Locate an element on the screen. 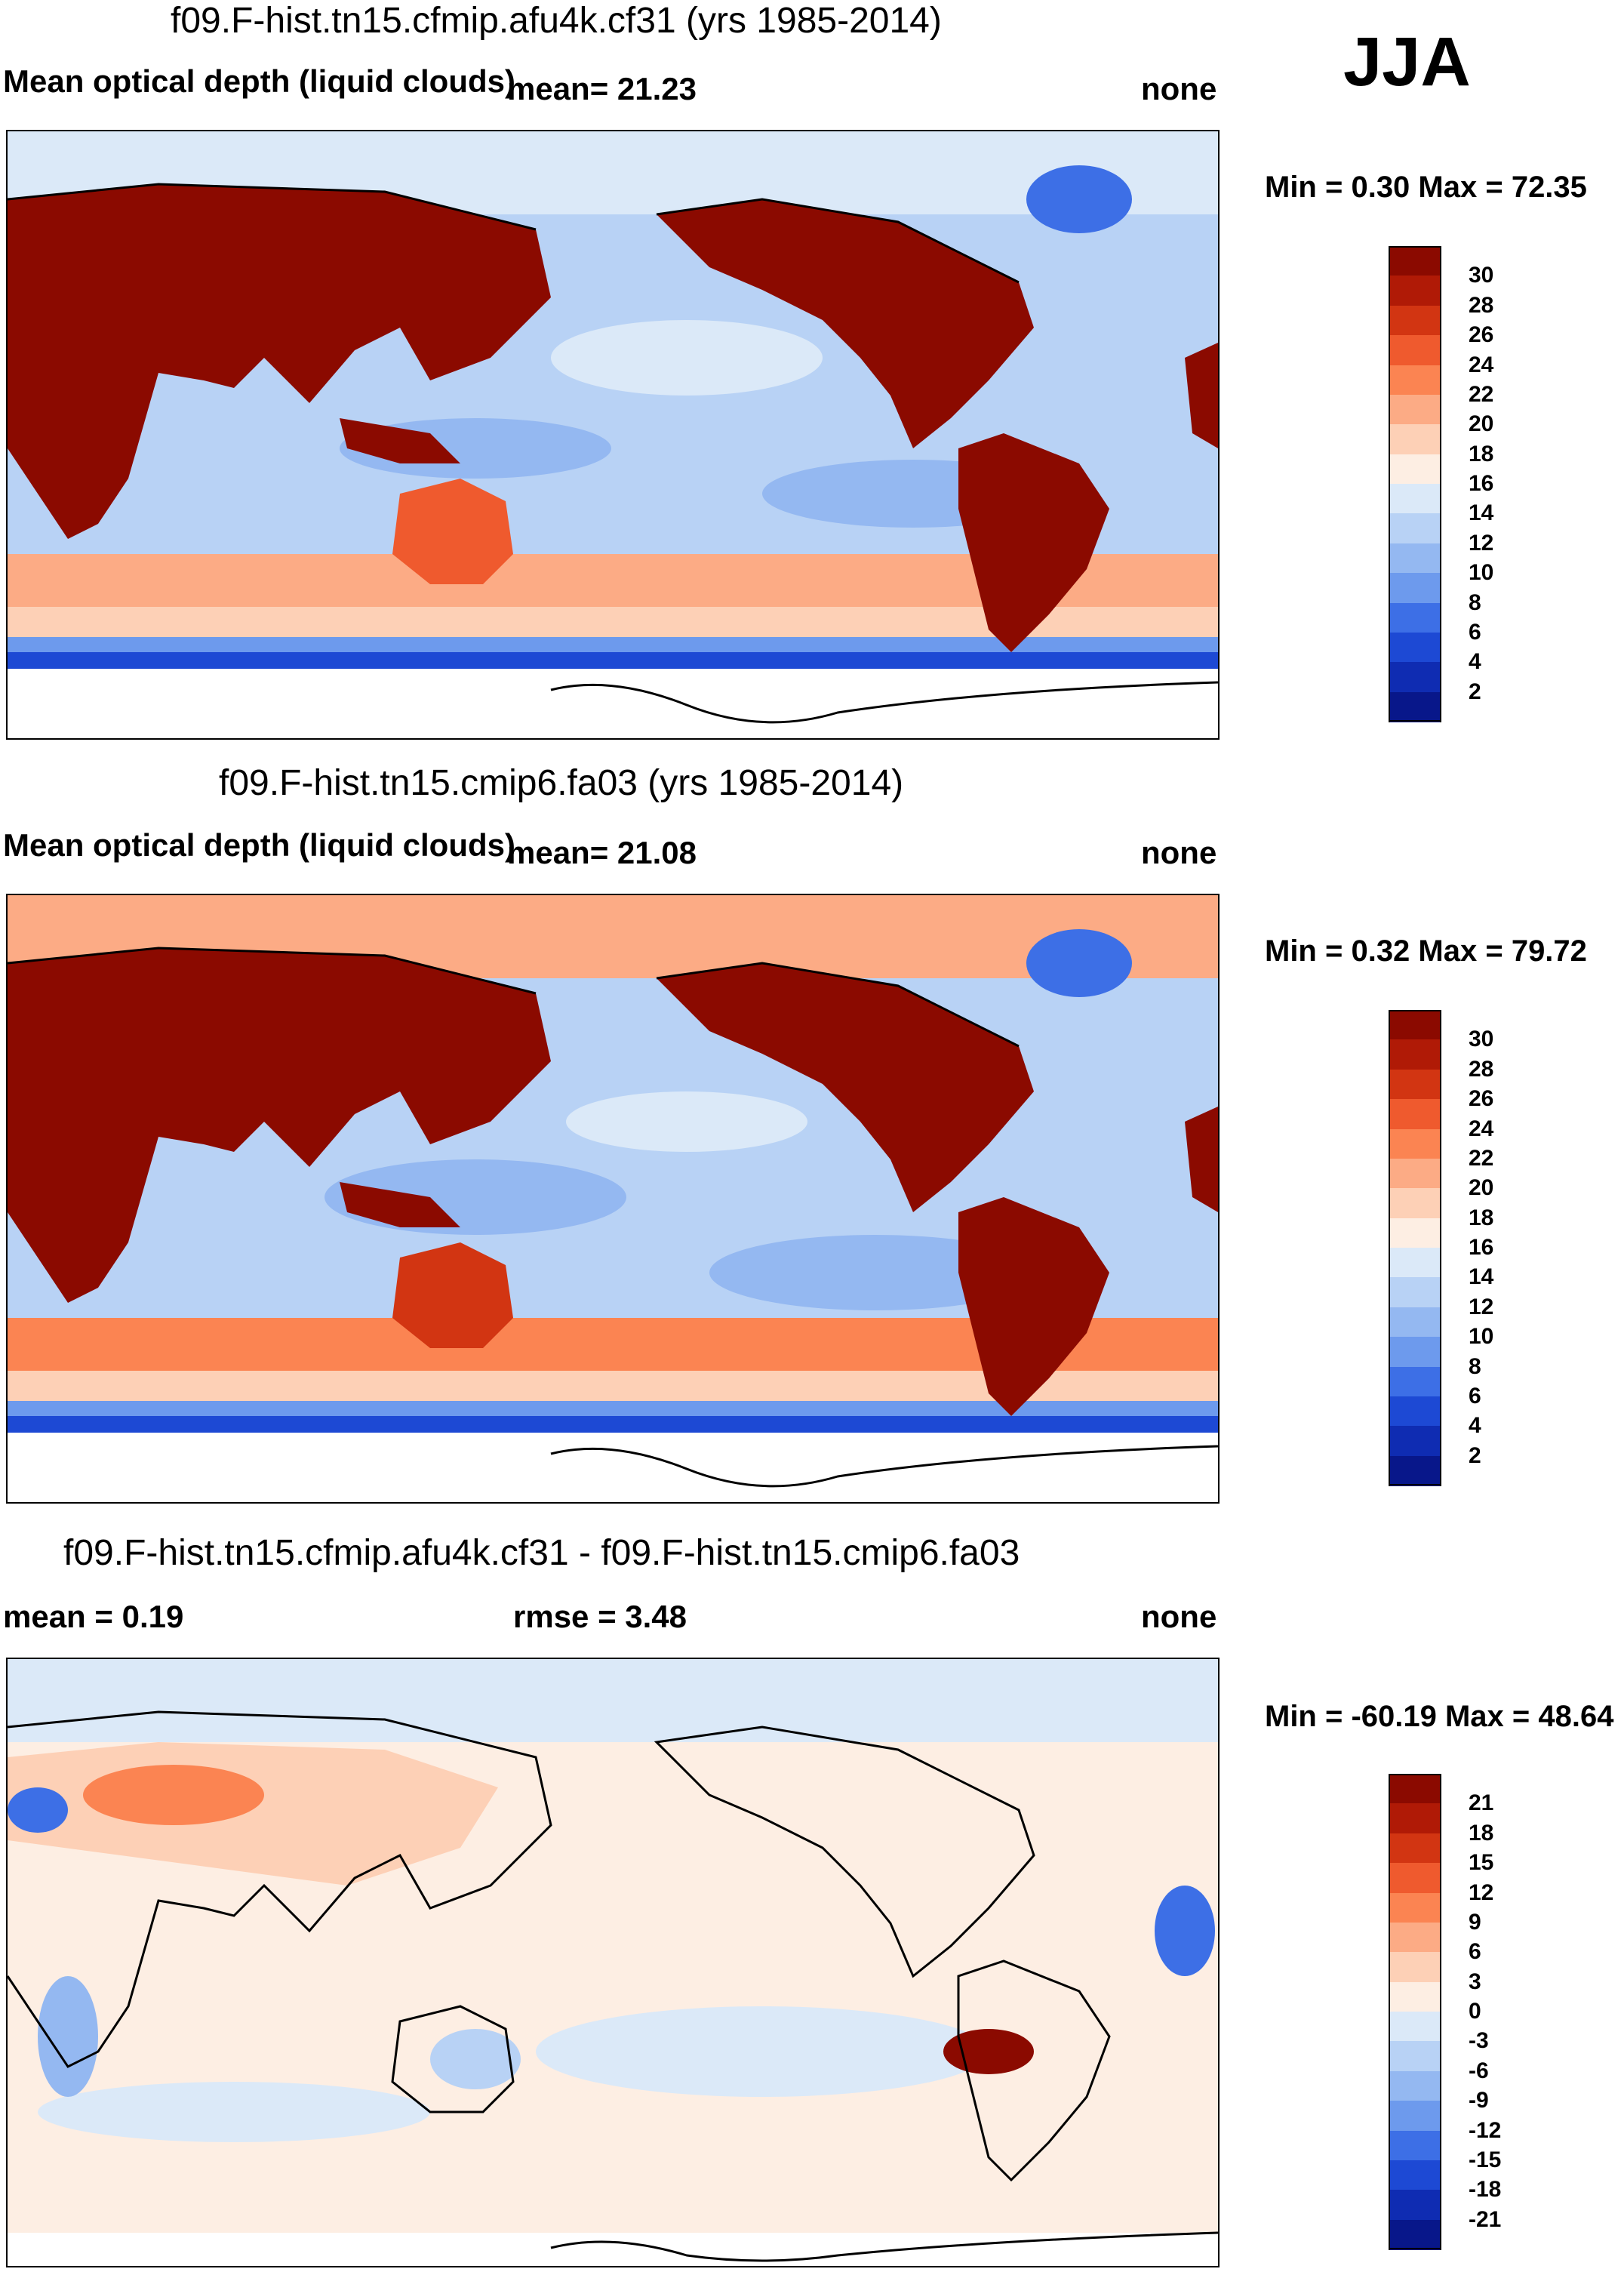 This screenshot has height=2272, width=1624. season-label: JJA is located at coordinates (1407, 61).